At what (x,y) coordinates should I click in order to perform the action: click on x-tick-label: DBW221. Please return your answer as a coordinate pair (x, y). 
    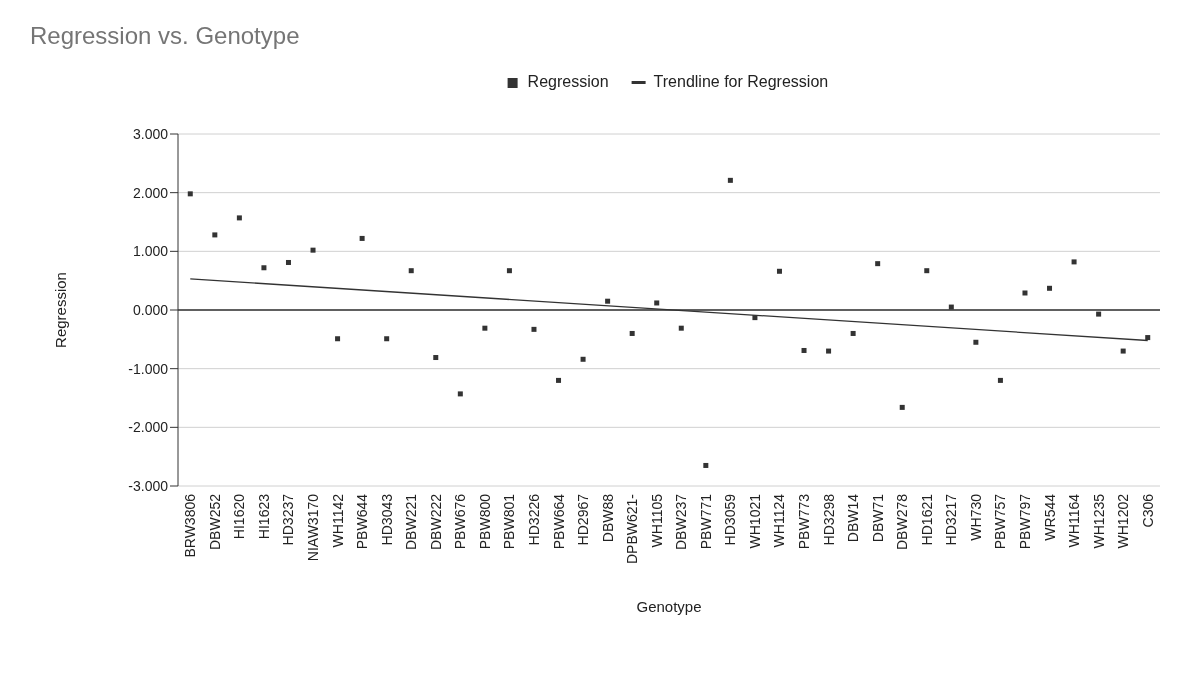
    Looking at the image, I should click on (411, 522).